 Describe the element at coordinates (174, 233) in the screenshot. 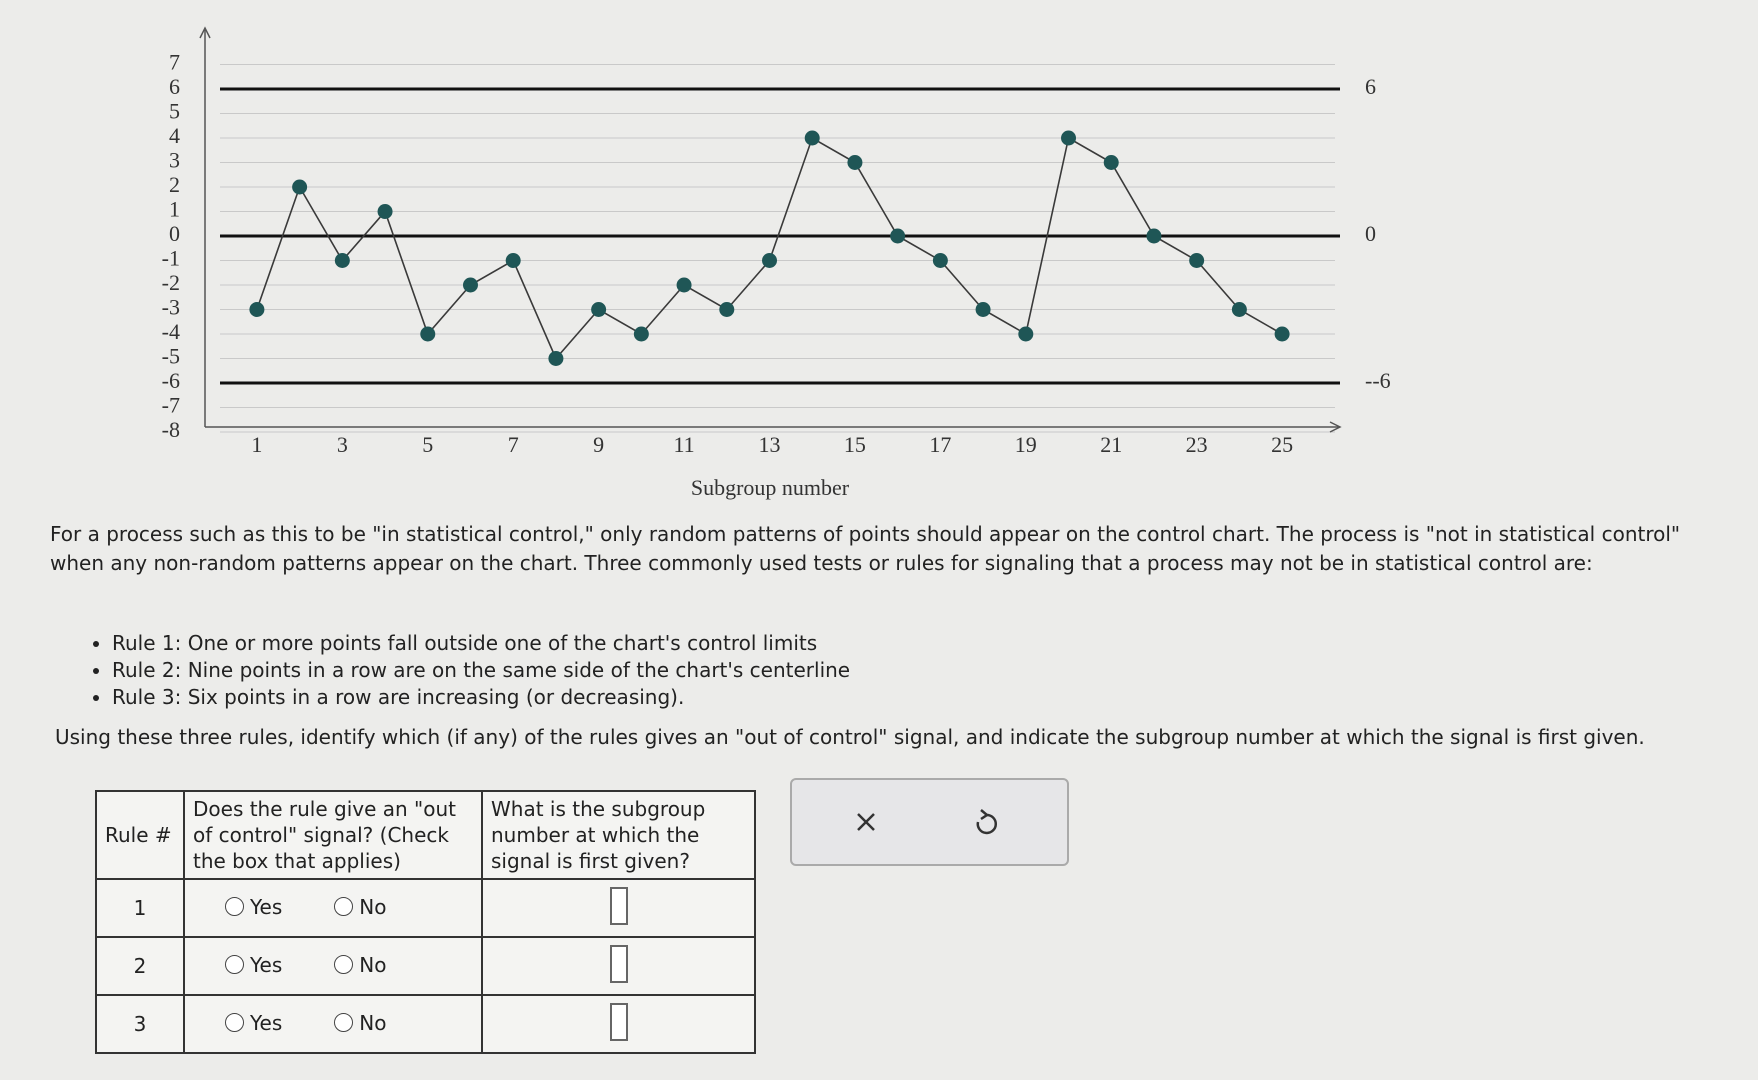

I see `y-tick-label: 0` at that location.